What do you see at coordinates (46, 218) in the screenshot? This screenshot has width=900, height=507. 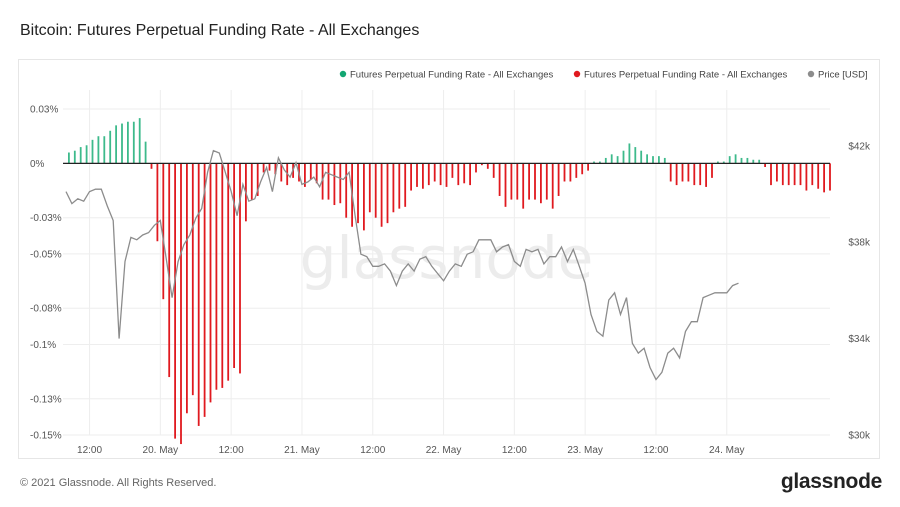 I see `y-left-tick-label: -0.03%` at bounding box center [46, 218].